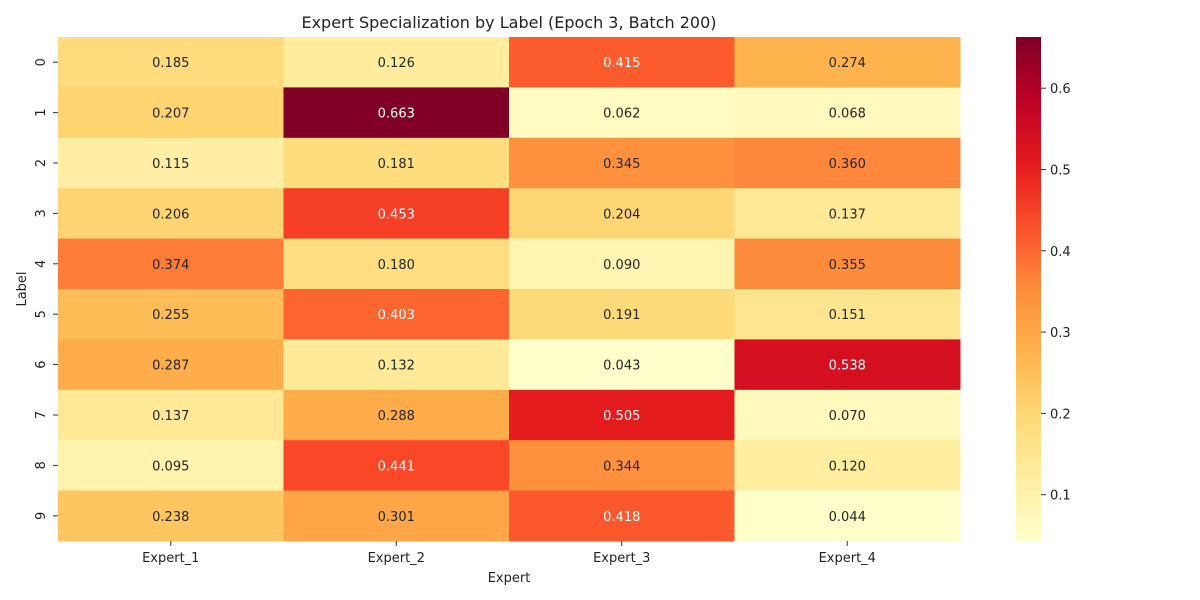 This screenshot has height=600, width=1200. I want to click on cell-value-label: 0.068, so click(847, 114).